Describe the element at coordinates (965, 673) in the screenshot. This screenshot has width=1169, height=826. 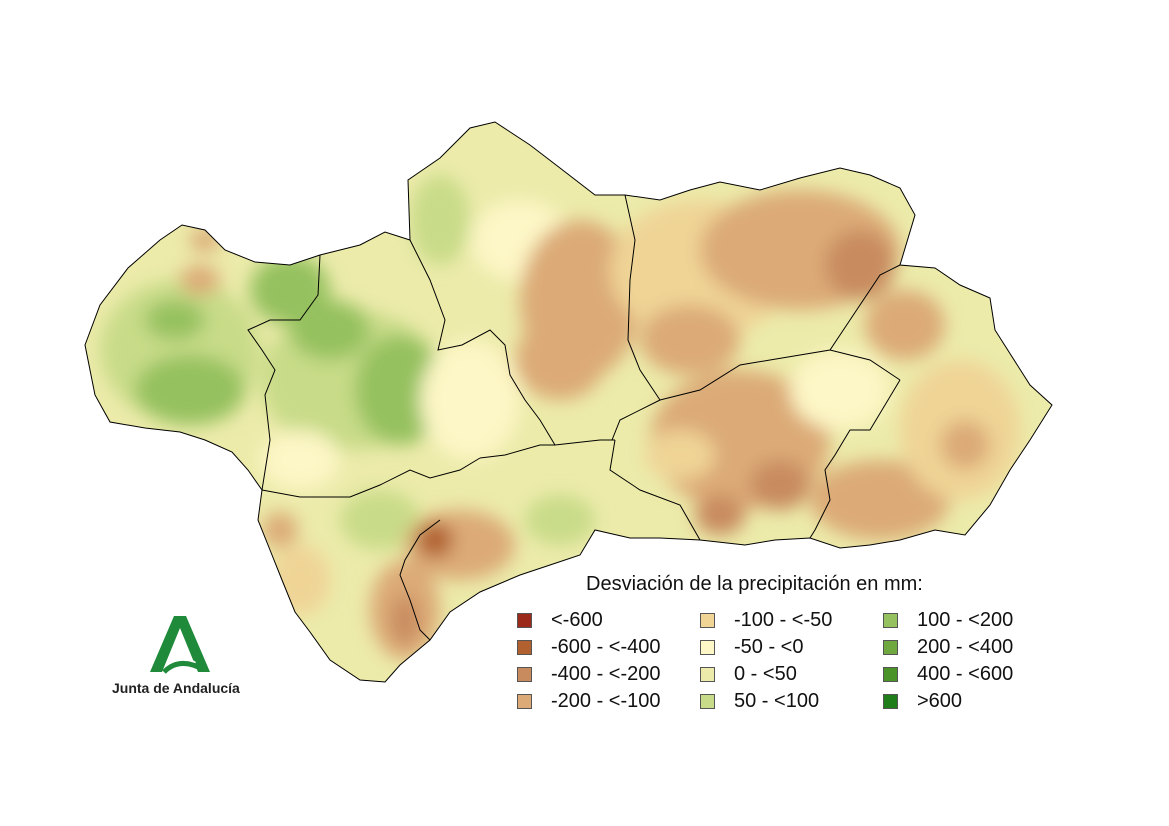
I see `legend-label: 400 - <600` at that location.